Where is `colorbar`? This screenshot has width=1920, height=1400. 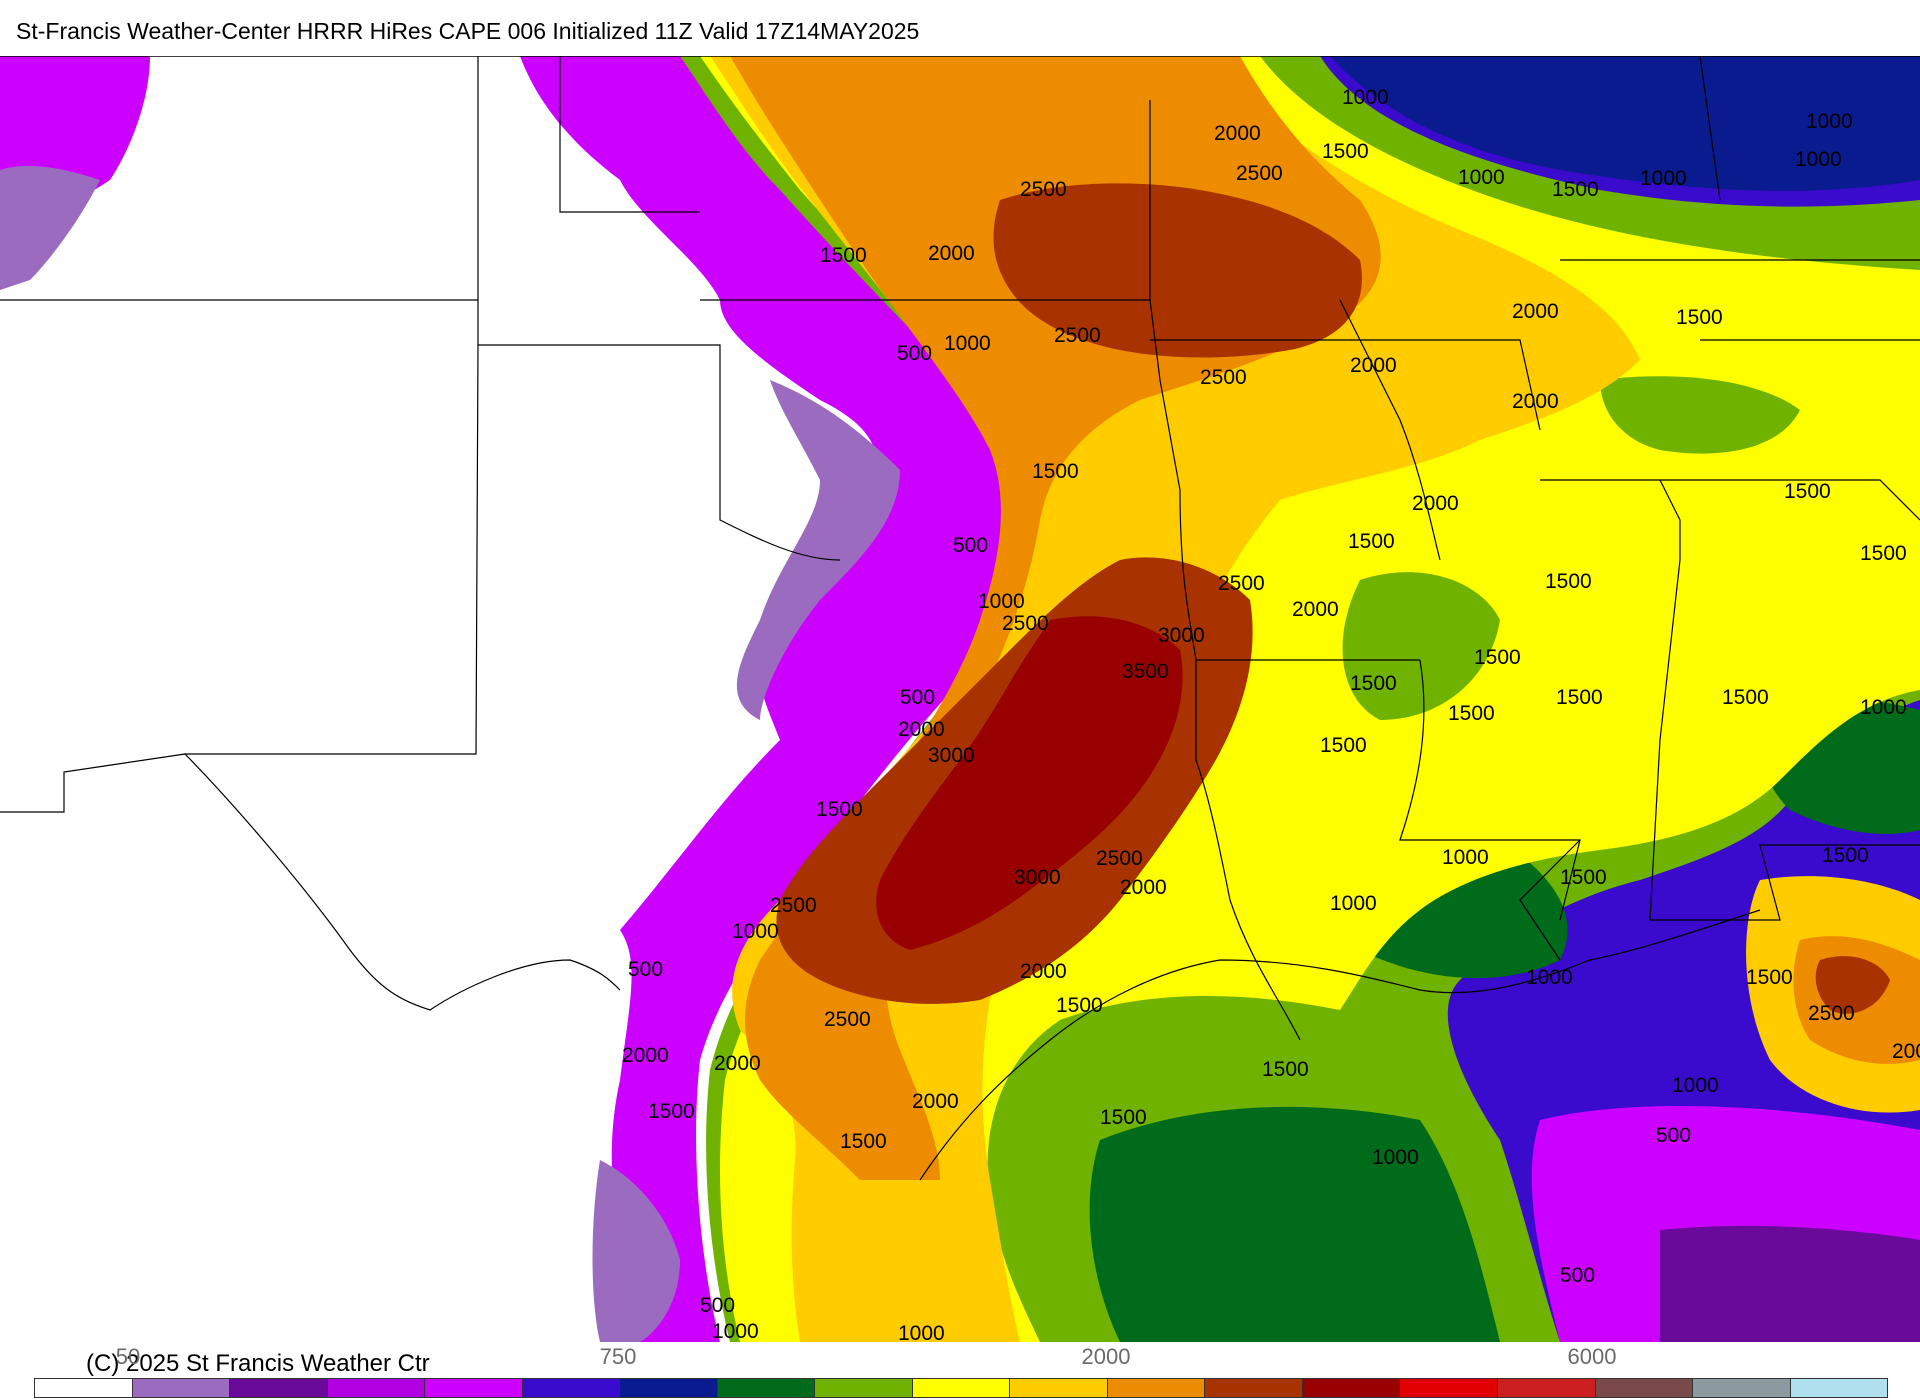 colorbar is located at coordinates (961, 1388).